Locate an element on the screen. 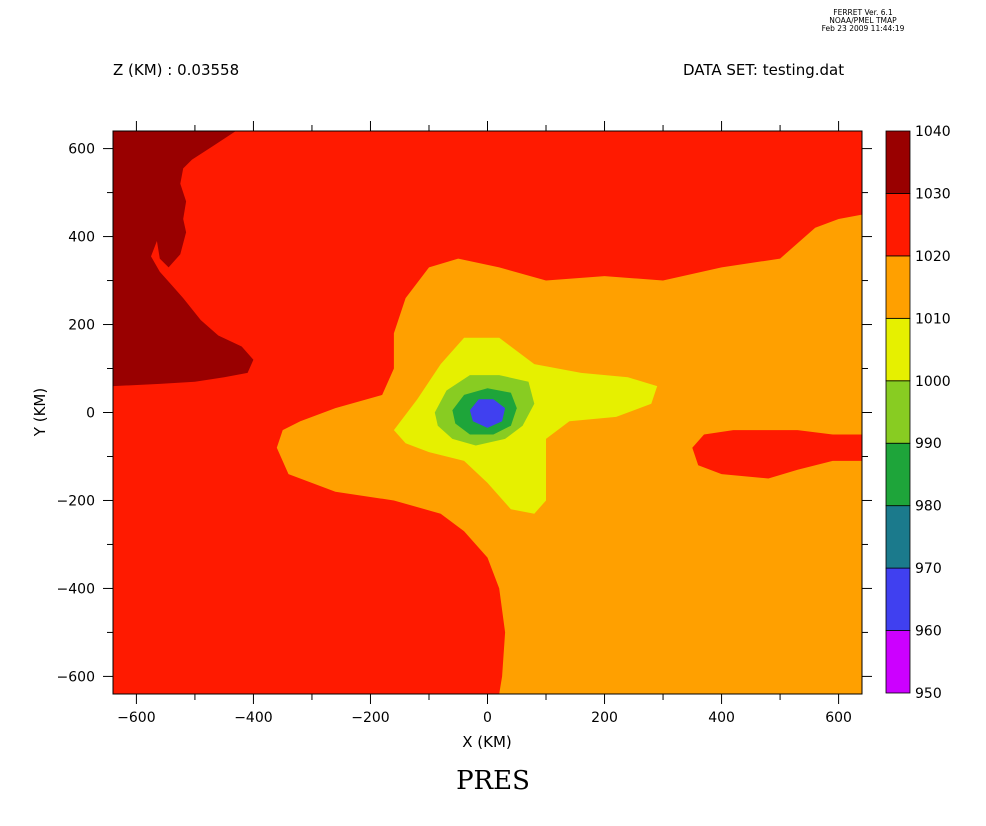 The image size is (986, 826). y-tick-label: −600 is located at coordinates (76, 677).